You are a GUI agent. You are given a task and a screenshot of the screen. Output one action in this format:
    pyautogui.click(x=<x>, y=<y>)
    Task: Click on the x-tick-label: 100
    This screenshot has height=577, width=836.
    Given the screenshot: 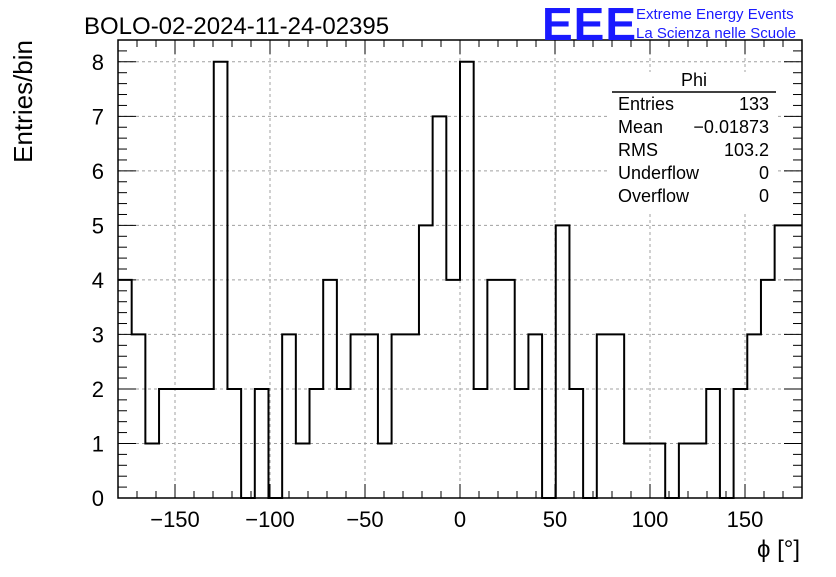 What is the action you would take?
    pyautogui.click(x=650, y=519)
    